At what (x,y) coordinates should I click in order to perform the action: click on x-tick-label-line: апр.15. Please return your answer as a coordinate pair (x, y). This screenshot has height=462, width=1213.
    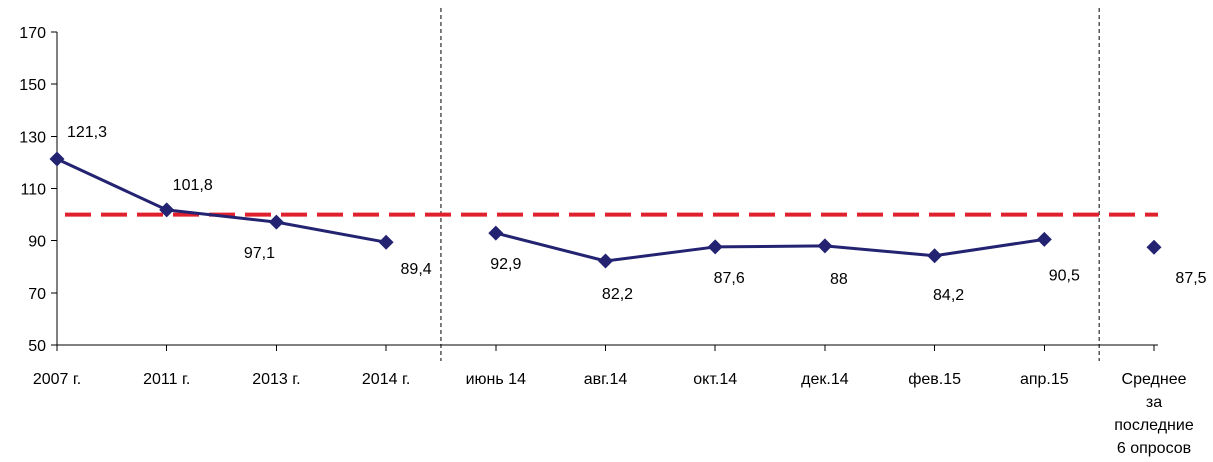
    Looking at the image, I should click on (1044, 379).